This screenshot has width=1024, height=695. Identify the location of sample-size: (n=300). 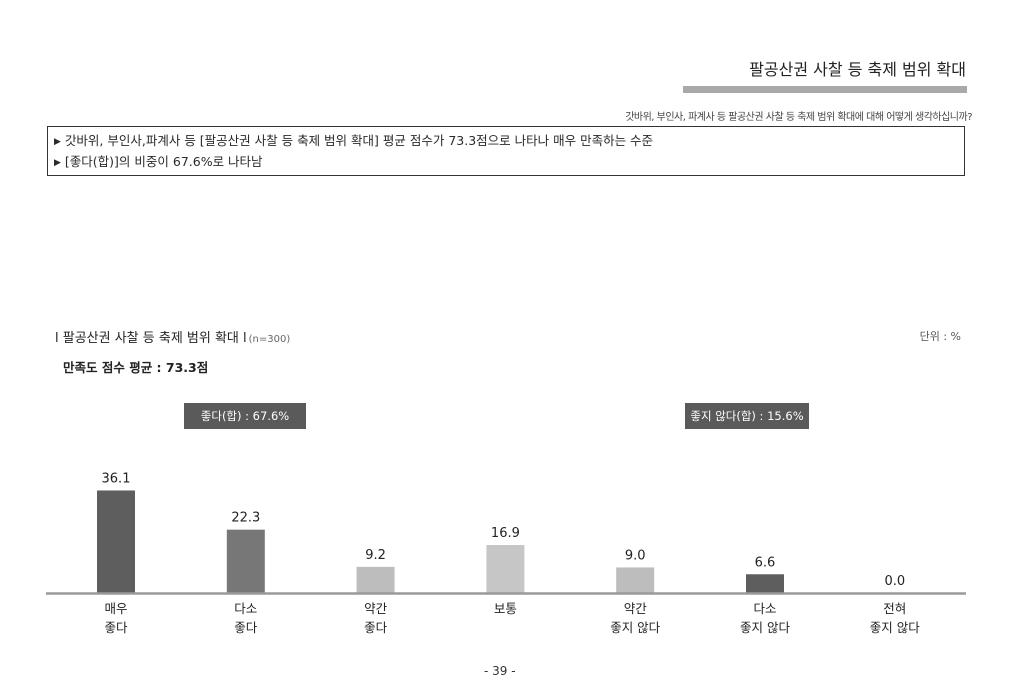
(269, 339).